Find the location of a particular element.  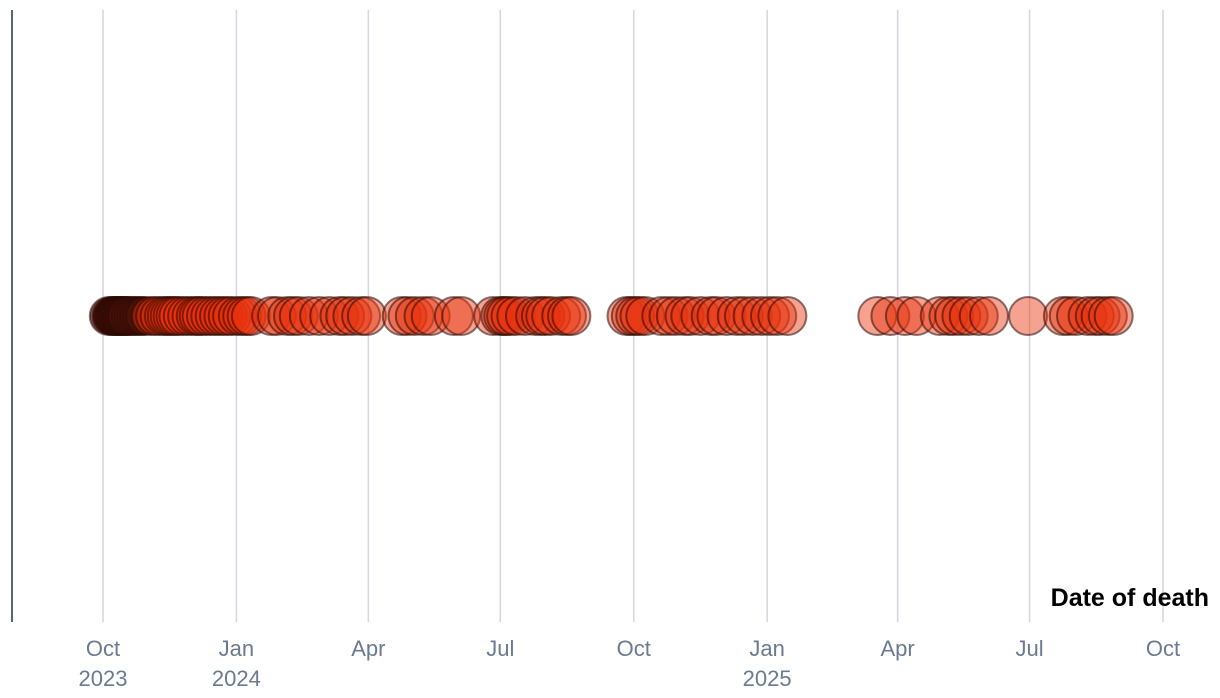

x-axis-title: Date of death is located at coordinates (1130, 598).